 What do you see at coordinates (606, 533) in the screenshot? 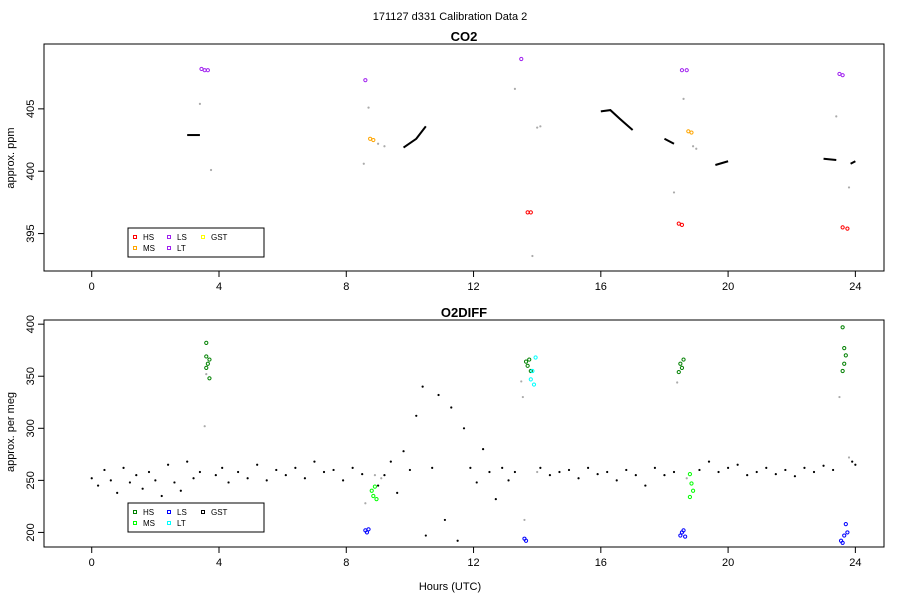
I see `o2diff-series-ls` at bounding box center [606, 533].